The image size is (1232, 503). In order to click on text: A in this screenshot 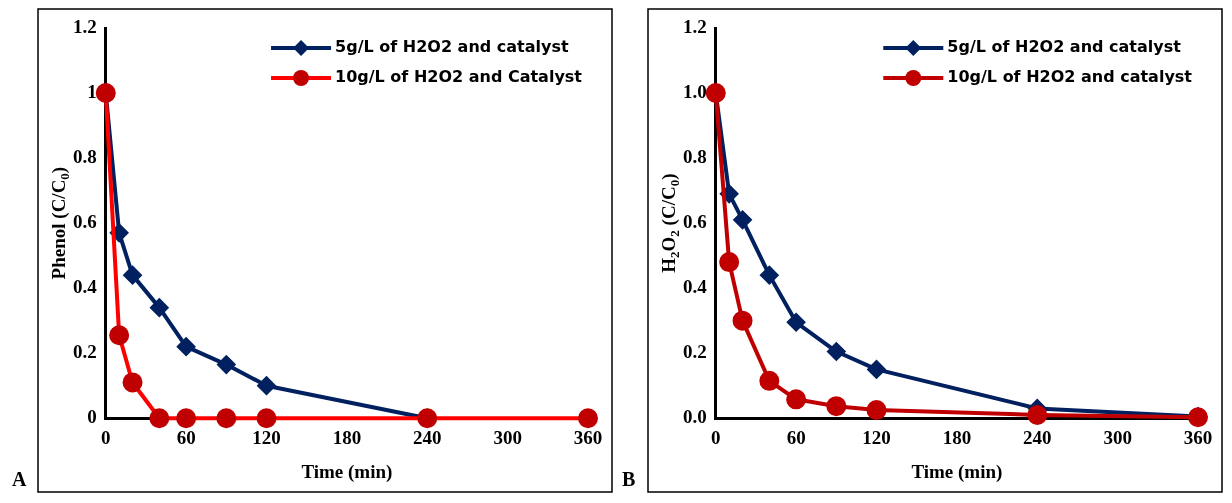, I will do `click(19, 479)`.